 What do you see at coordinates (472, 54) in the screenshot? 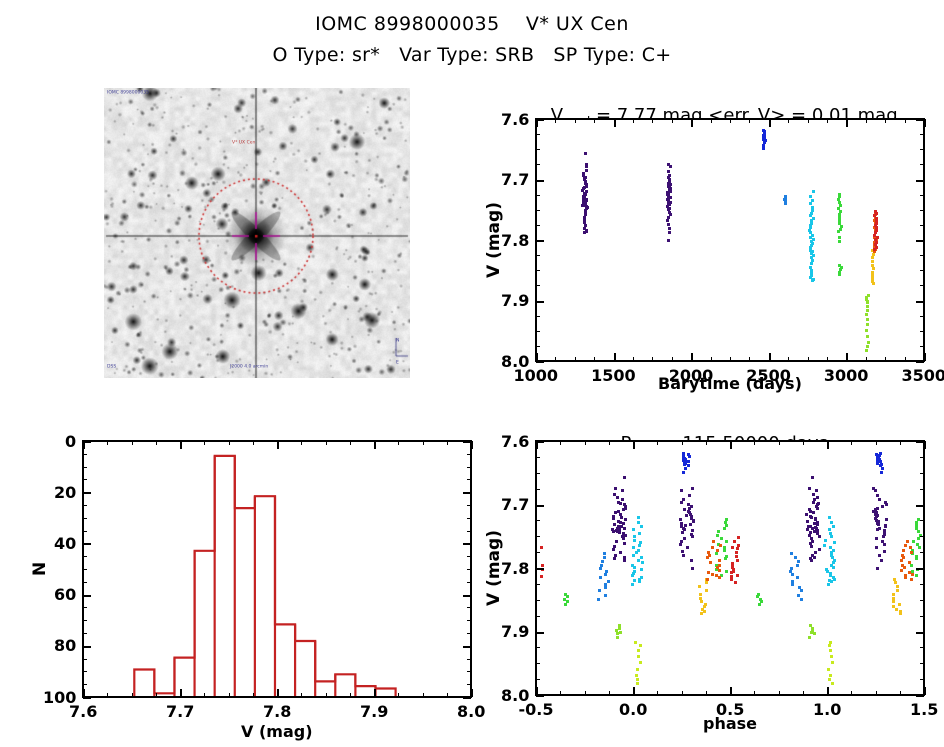
I see `object-classification-line: O Type: sr* Var Type: SRB SP Type: C+` at bounding box center [472, 54].